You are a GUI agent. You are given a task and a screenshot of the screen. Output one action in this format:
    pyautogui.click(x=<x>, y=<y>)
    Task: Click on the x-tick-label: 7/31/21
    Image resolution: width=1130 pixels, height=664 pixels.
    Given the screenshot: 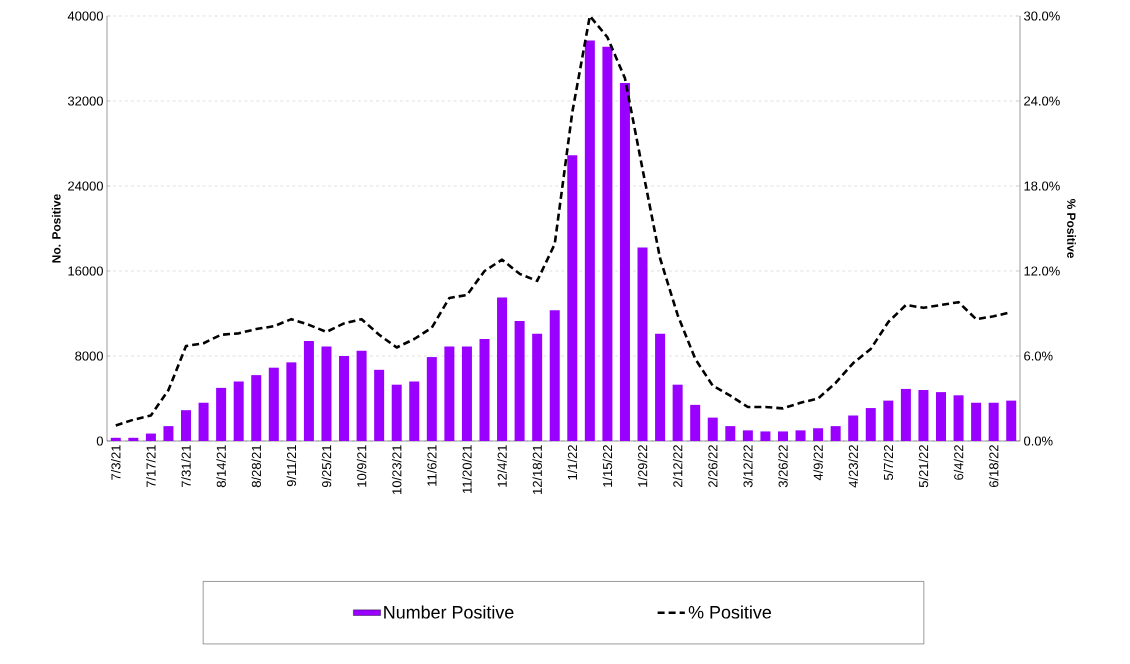 What is the action you would take?
    pyautogui.click(x=186, y=466)
    